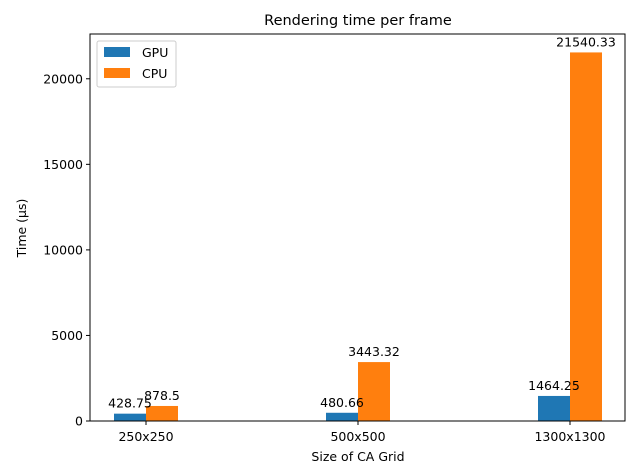 This screenshot has height=470, width=640. Describe the element at coordinates (155, 52) in the screenshot. I see `legend-label-gpu: GPU` at that location.